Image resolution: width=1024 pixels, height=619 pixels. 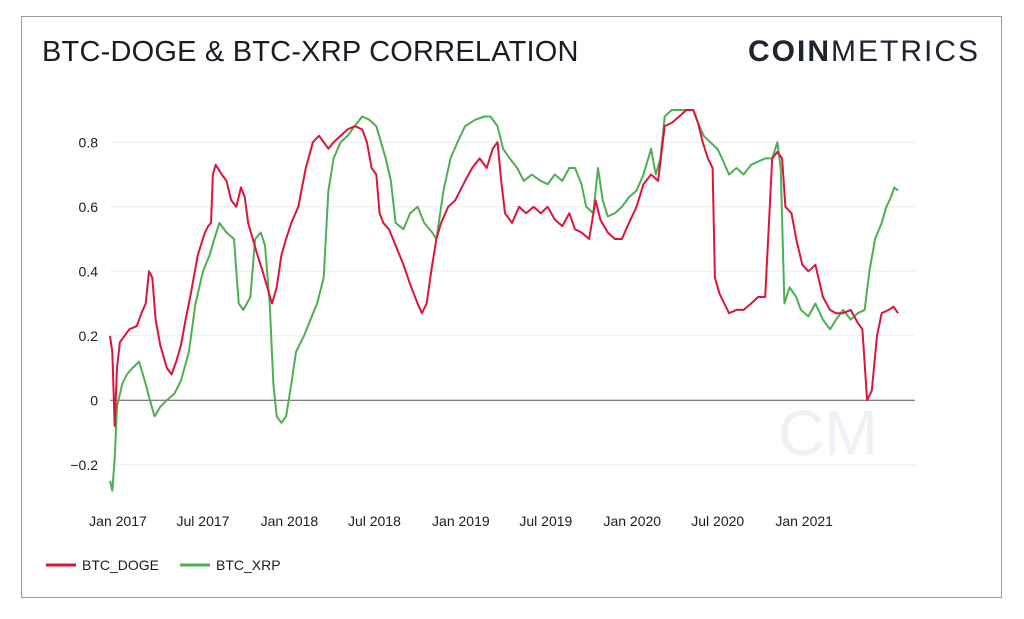 I want to click on x-tick-label: Jul 2019, so click(x=545, y=521).